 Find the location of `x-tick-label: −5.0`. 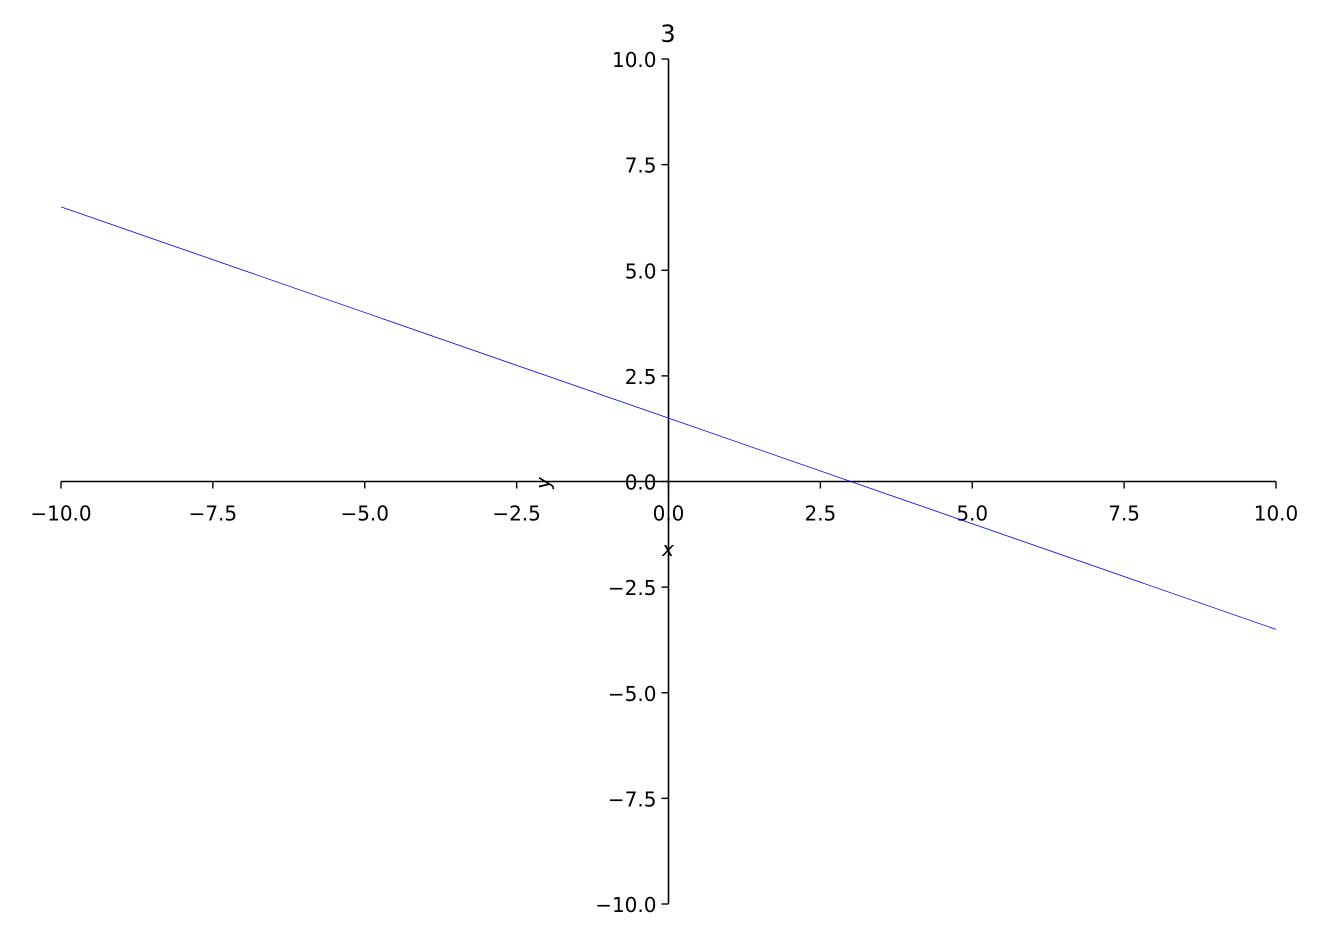

x-tick-label: −5.0 is located at coordinates (364, 514).